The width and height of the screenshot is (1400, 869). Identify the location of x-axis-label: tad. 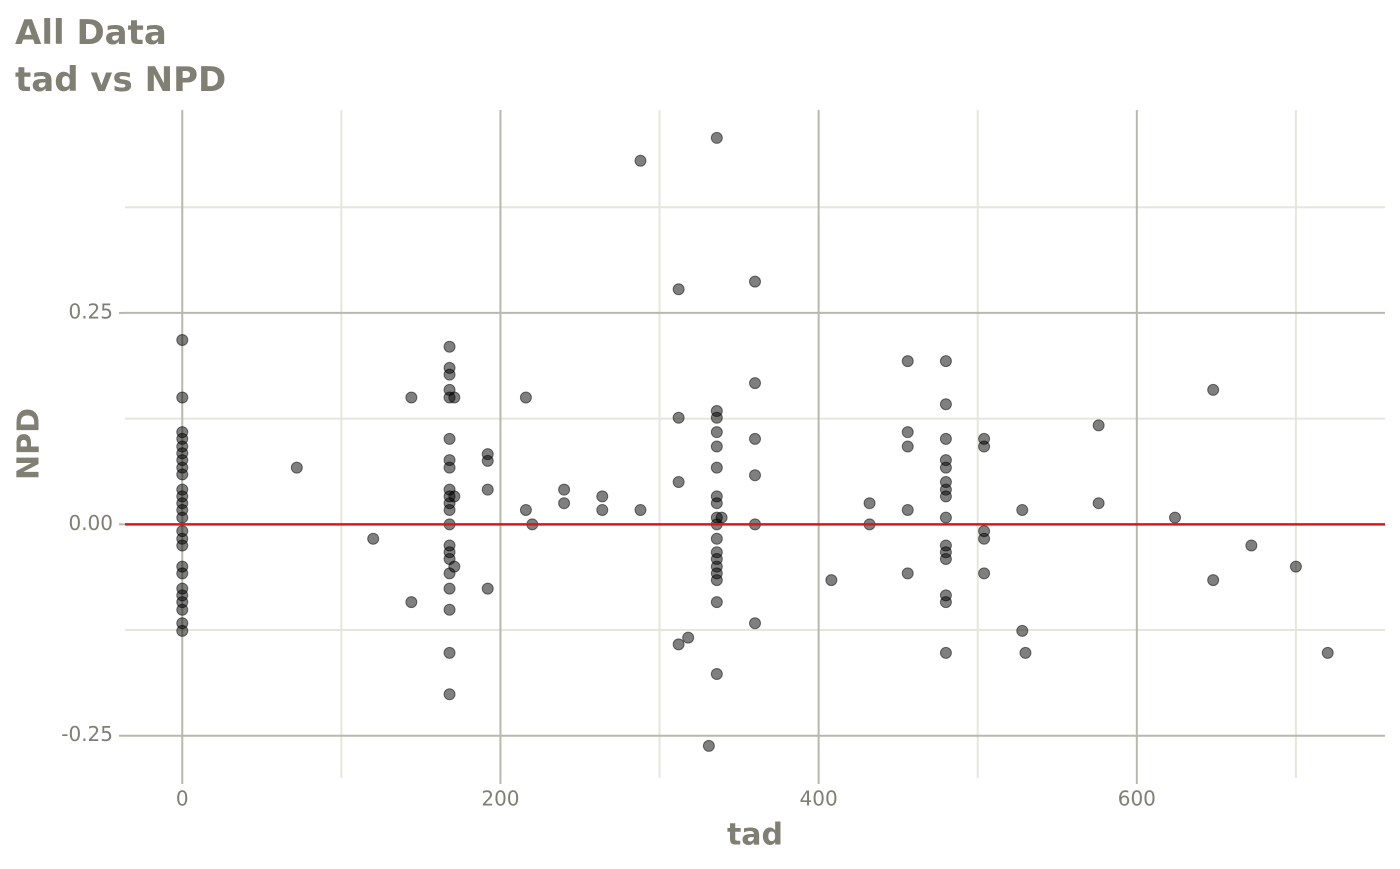
(755, 835).